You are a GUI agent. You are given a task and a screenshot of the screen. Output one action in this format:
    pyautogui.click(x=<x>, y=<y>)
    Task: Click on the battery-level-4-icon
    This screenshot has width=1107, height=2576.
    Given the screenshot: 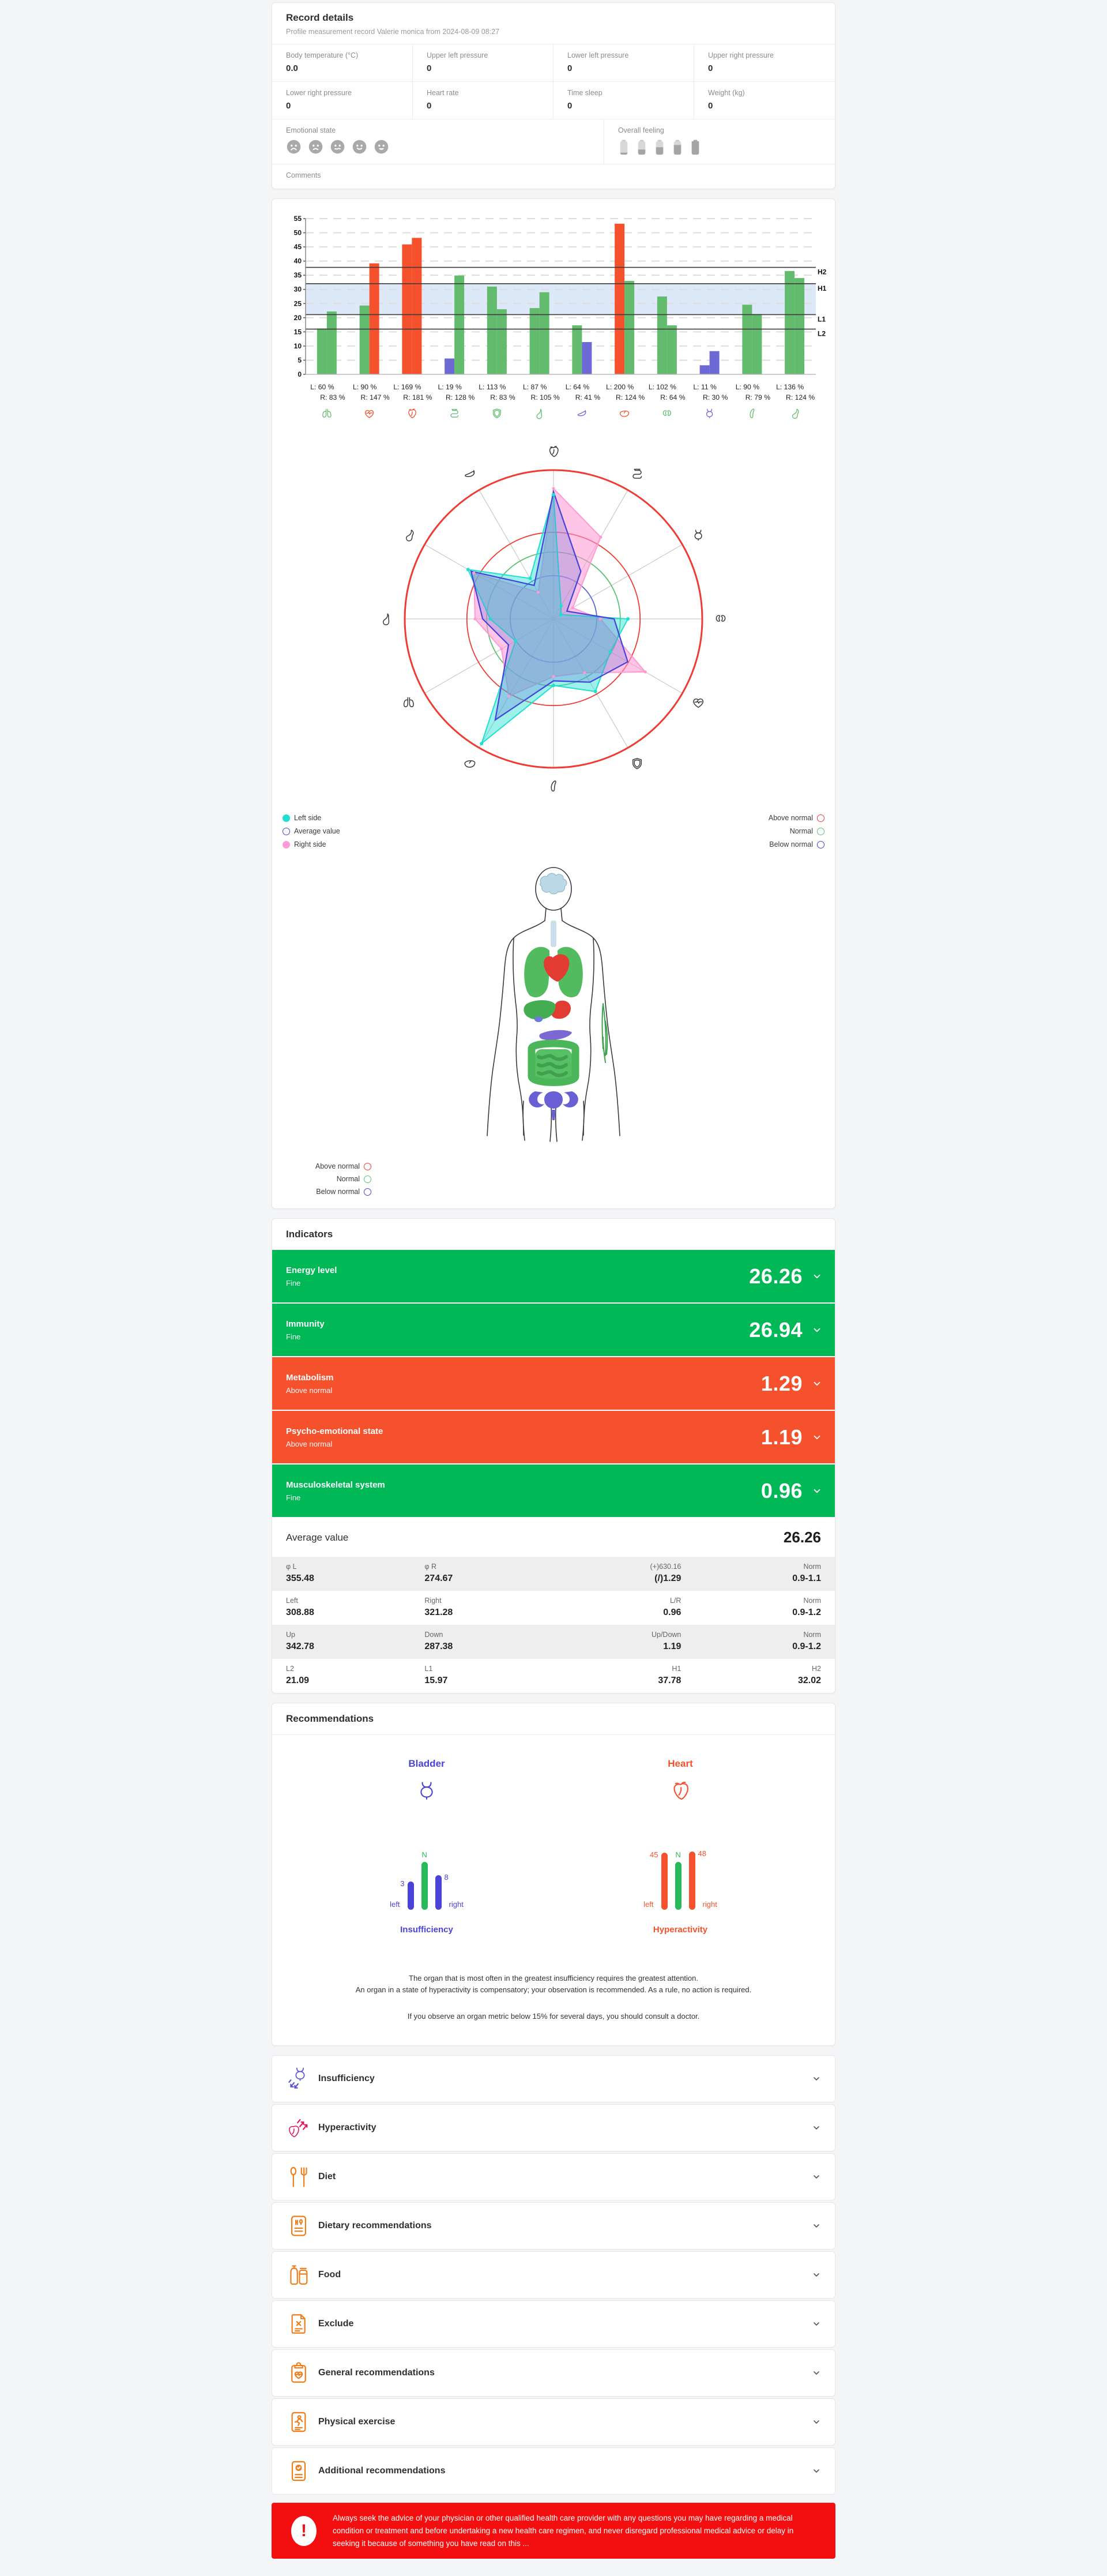 What is the action you would take?
    pyautogui.click(x=677, y=147)
    